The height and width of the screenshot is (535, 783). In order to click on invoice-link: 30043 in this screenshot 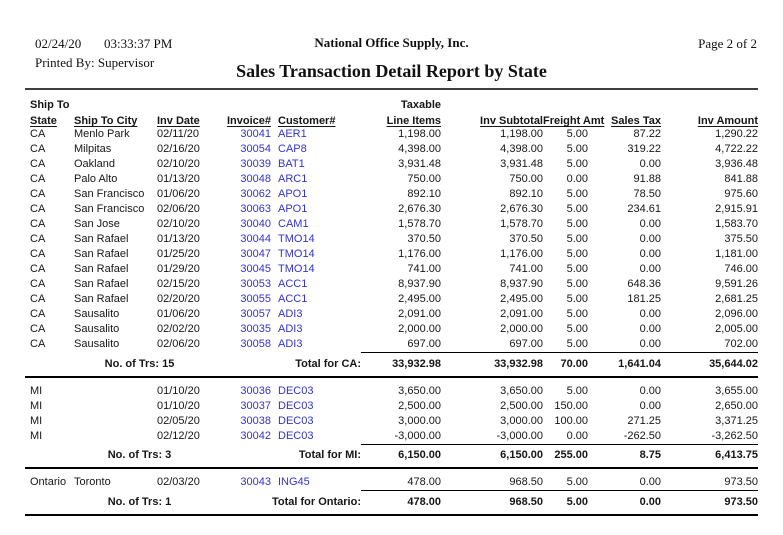, I will do `click(255, 482)`.